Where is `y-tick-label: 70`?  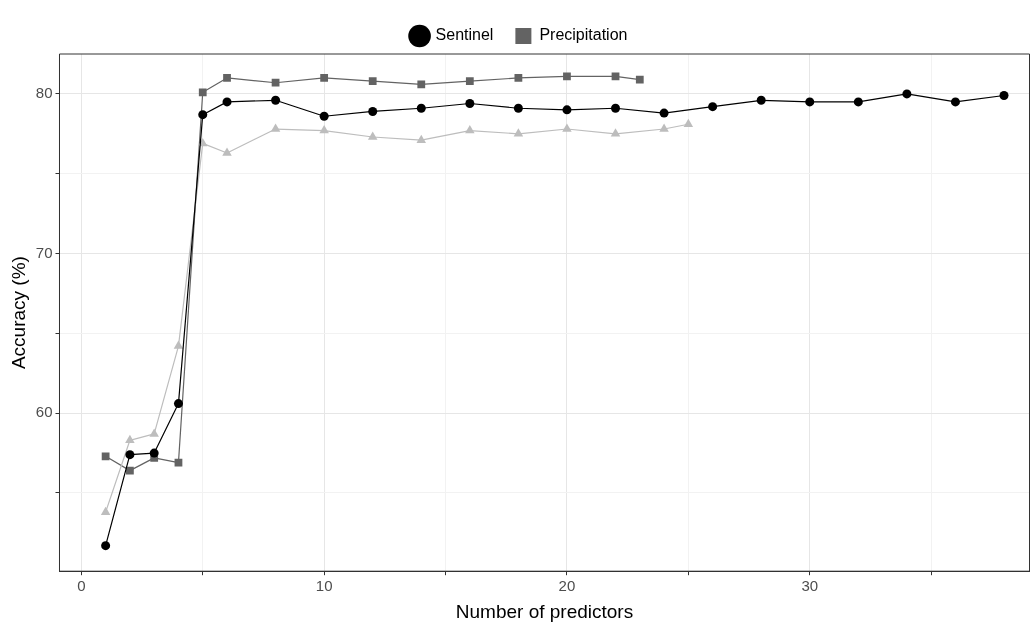
y-tick-label: 70 is located at coordinates (44, 252).